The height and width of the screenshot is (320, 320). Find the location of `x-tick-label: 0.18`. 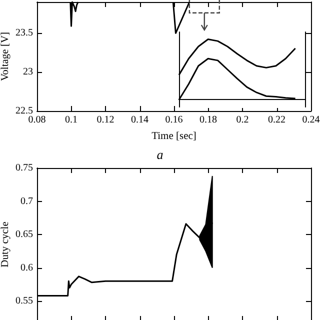

x-tick-label: 0.18 is located at coordinates (208, 120).